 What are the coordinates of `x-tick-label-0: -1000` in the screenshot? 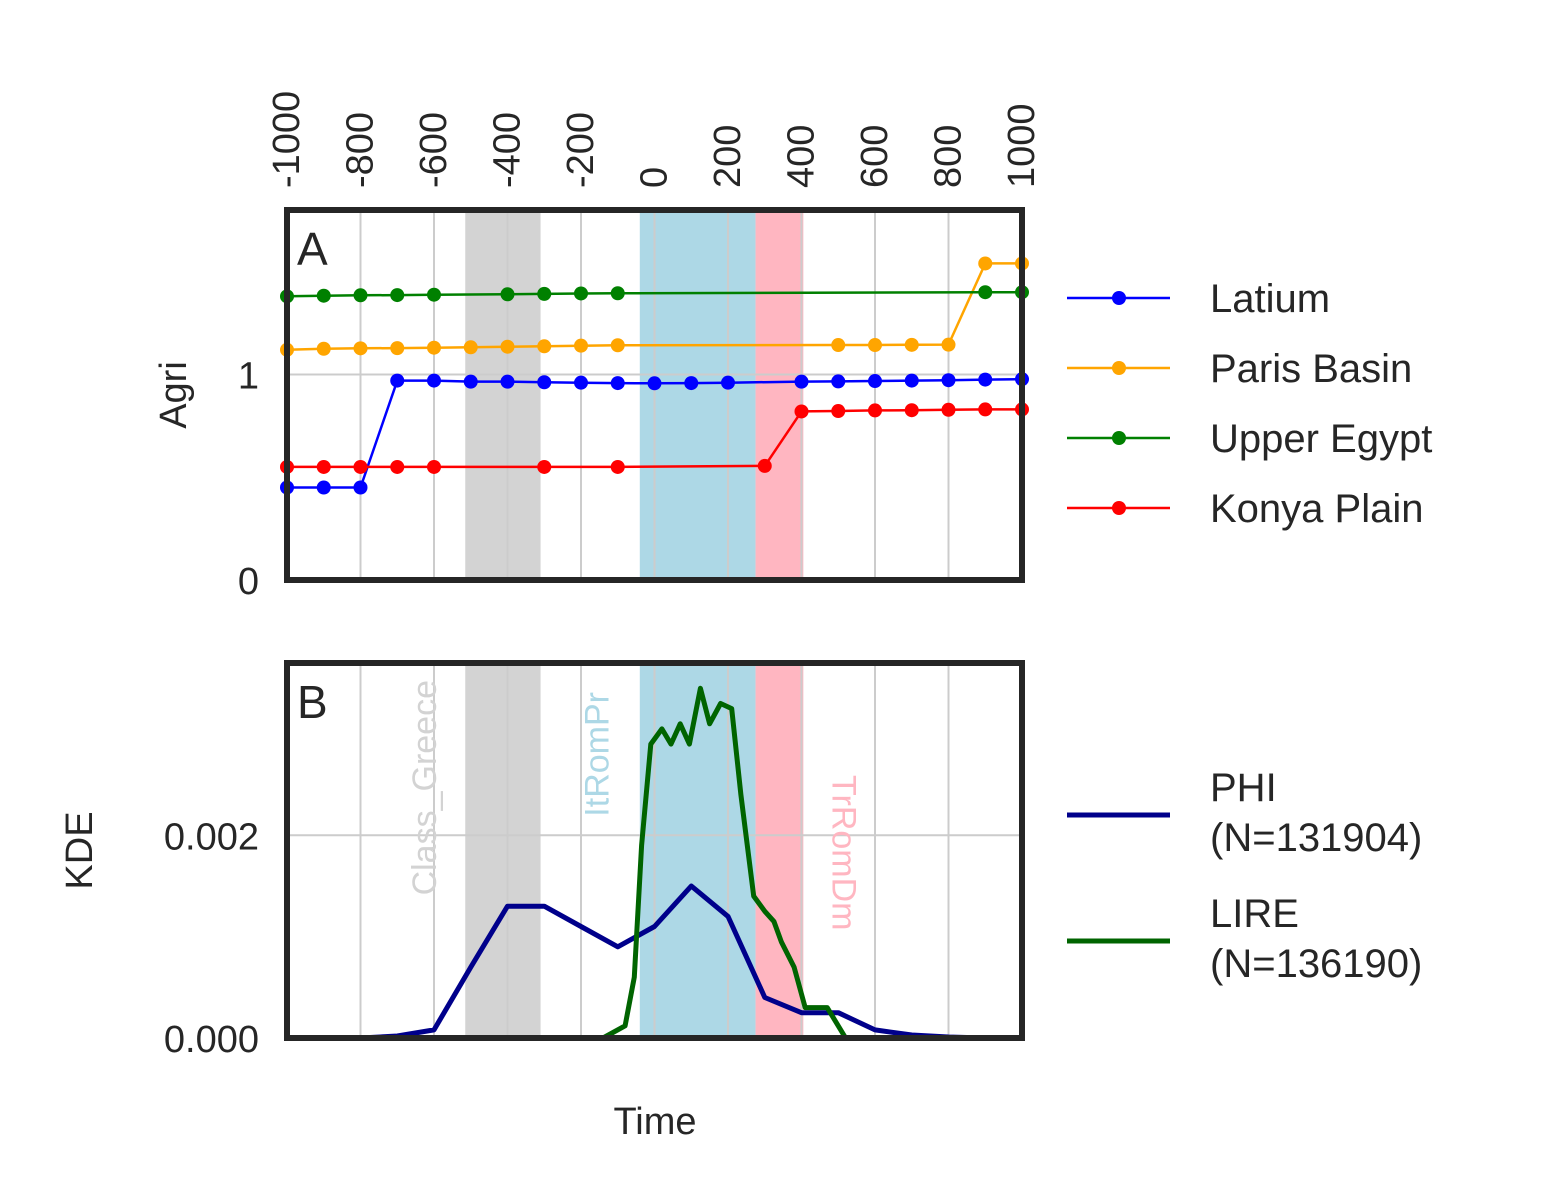 It's located at (287, 139).